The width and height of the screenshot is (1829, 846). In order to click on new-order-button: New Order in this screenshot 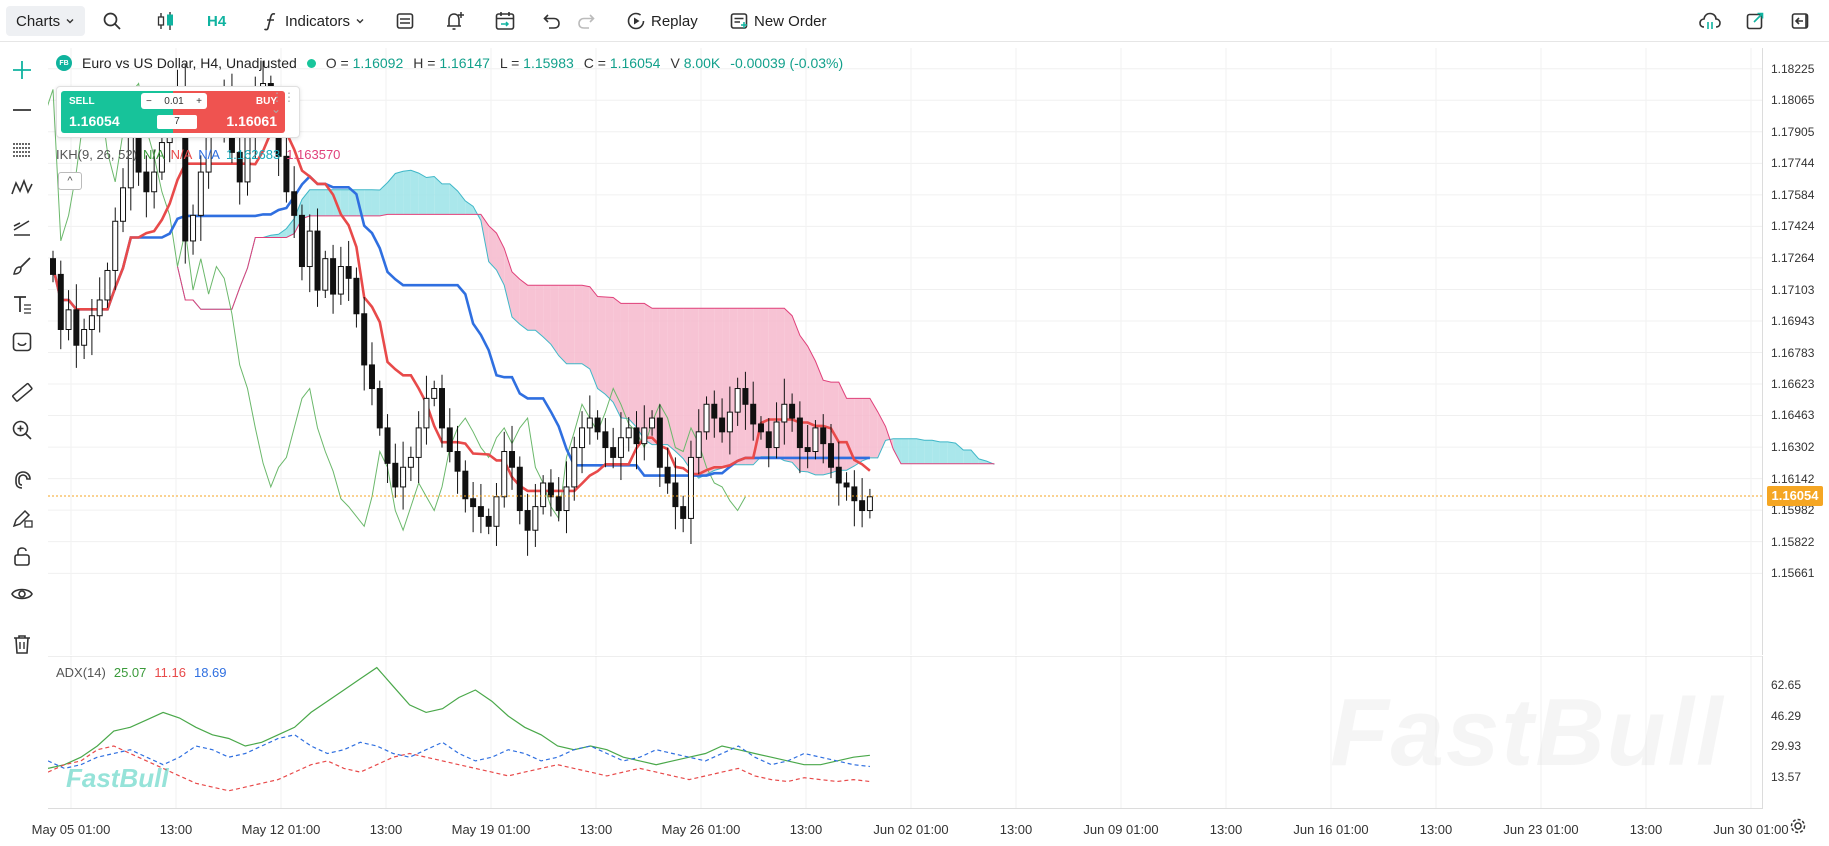, I will do `click(778, 21)`.